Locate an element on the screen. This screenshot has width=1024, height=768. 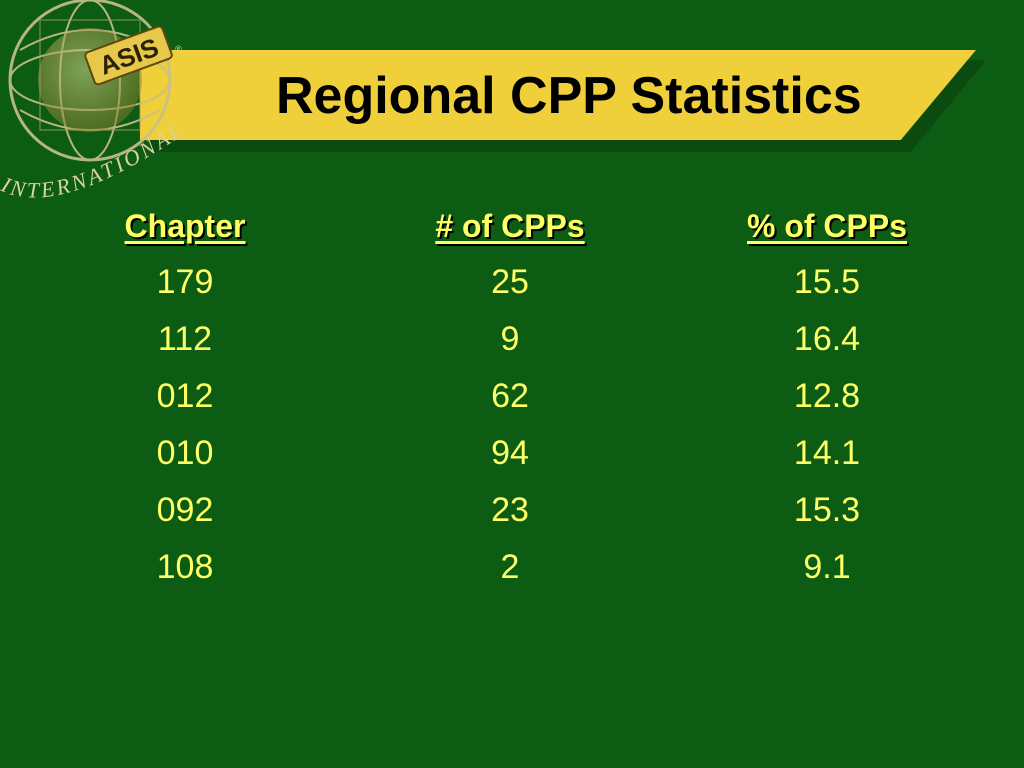
cell-chapter: 012 is located at coordinates (185, 396).